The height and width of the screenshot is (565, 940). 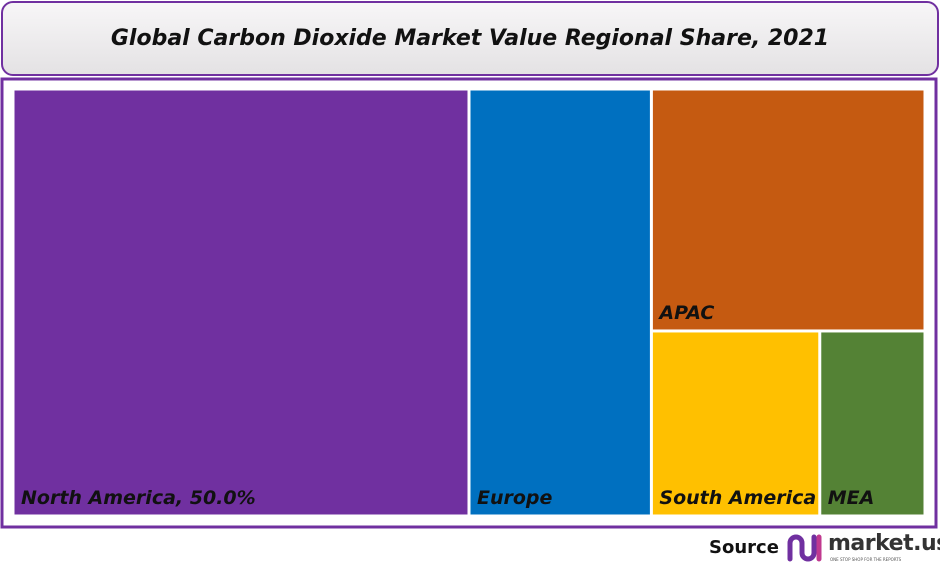 What do you see at coordinates (138, 498) in the screenshot?
I see `cell-label: North America, 50.0%` at bounding box center [138, 498].